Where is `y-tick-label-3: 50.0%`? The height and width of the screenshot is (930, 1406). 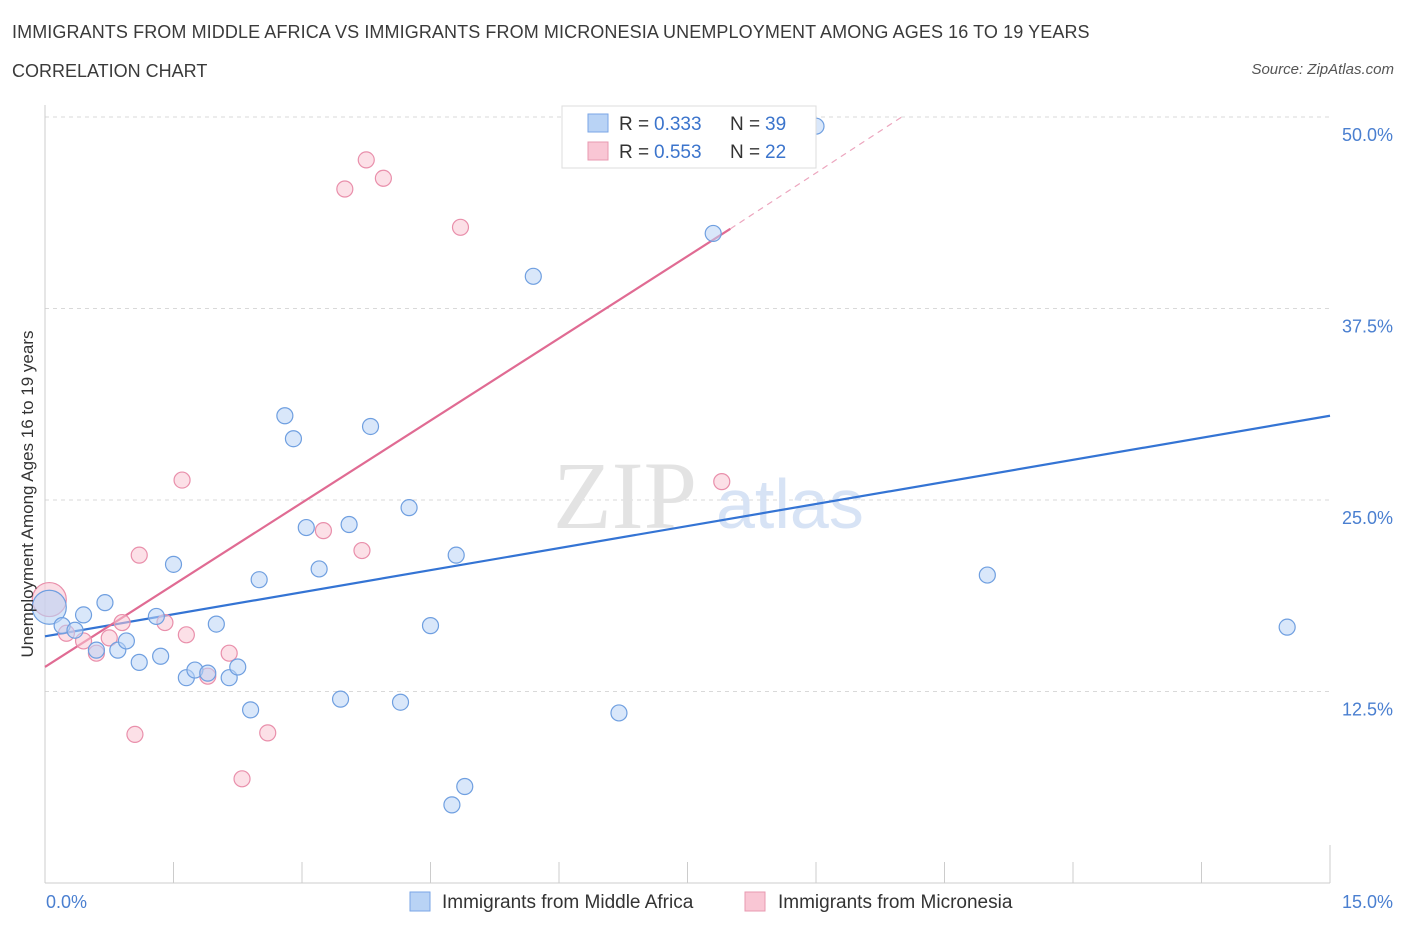
y-tick-label-3: 50.0% is located at coordinates (1367, 135).